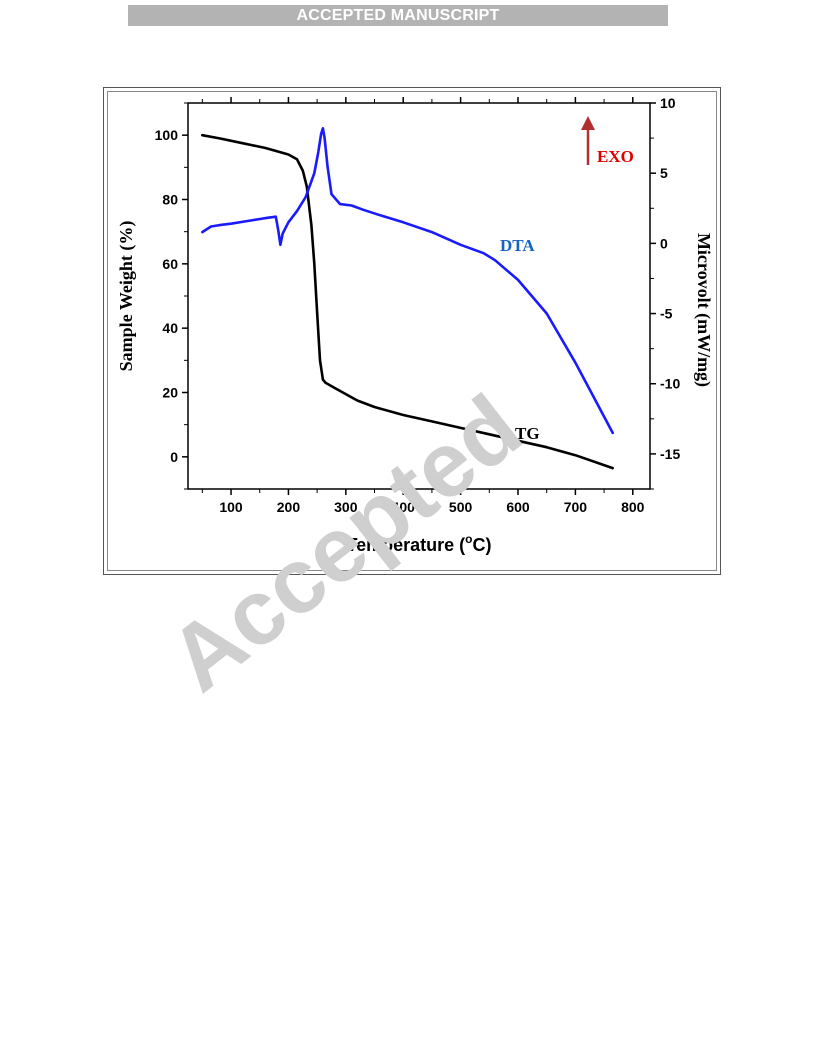 Image resolution: width=816 pixels, height=1056 pixels. I want to click on y-left-tick-label-0: 0, so click(174, 457).